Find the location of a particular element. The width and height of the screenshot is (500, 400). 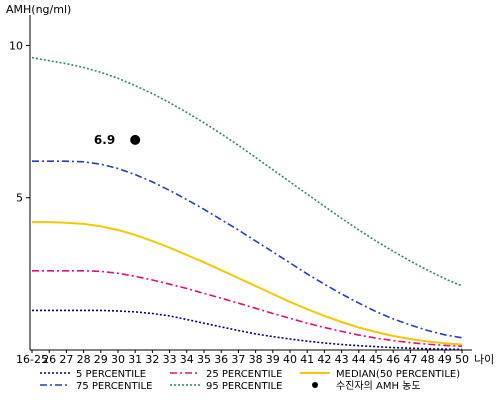

legend-label-25-percentile: 25 PERCENTILE is located at coordinates (244, 374).